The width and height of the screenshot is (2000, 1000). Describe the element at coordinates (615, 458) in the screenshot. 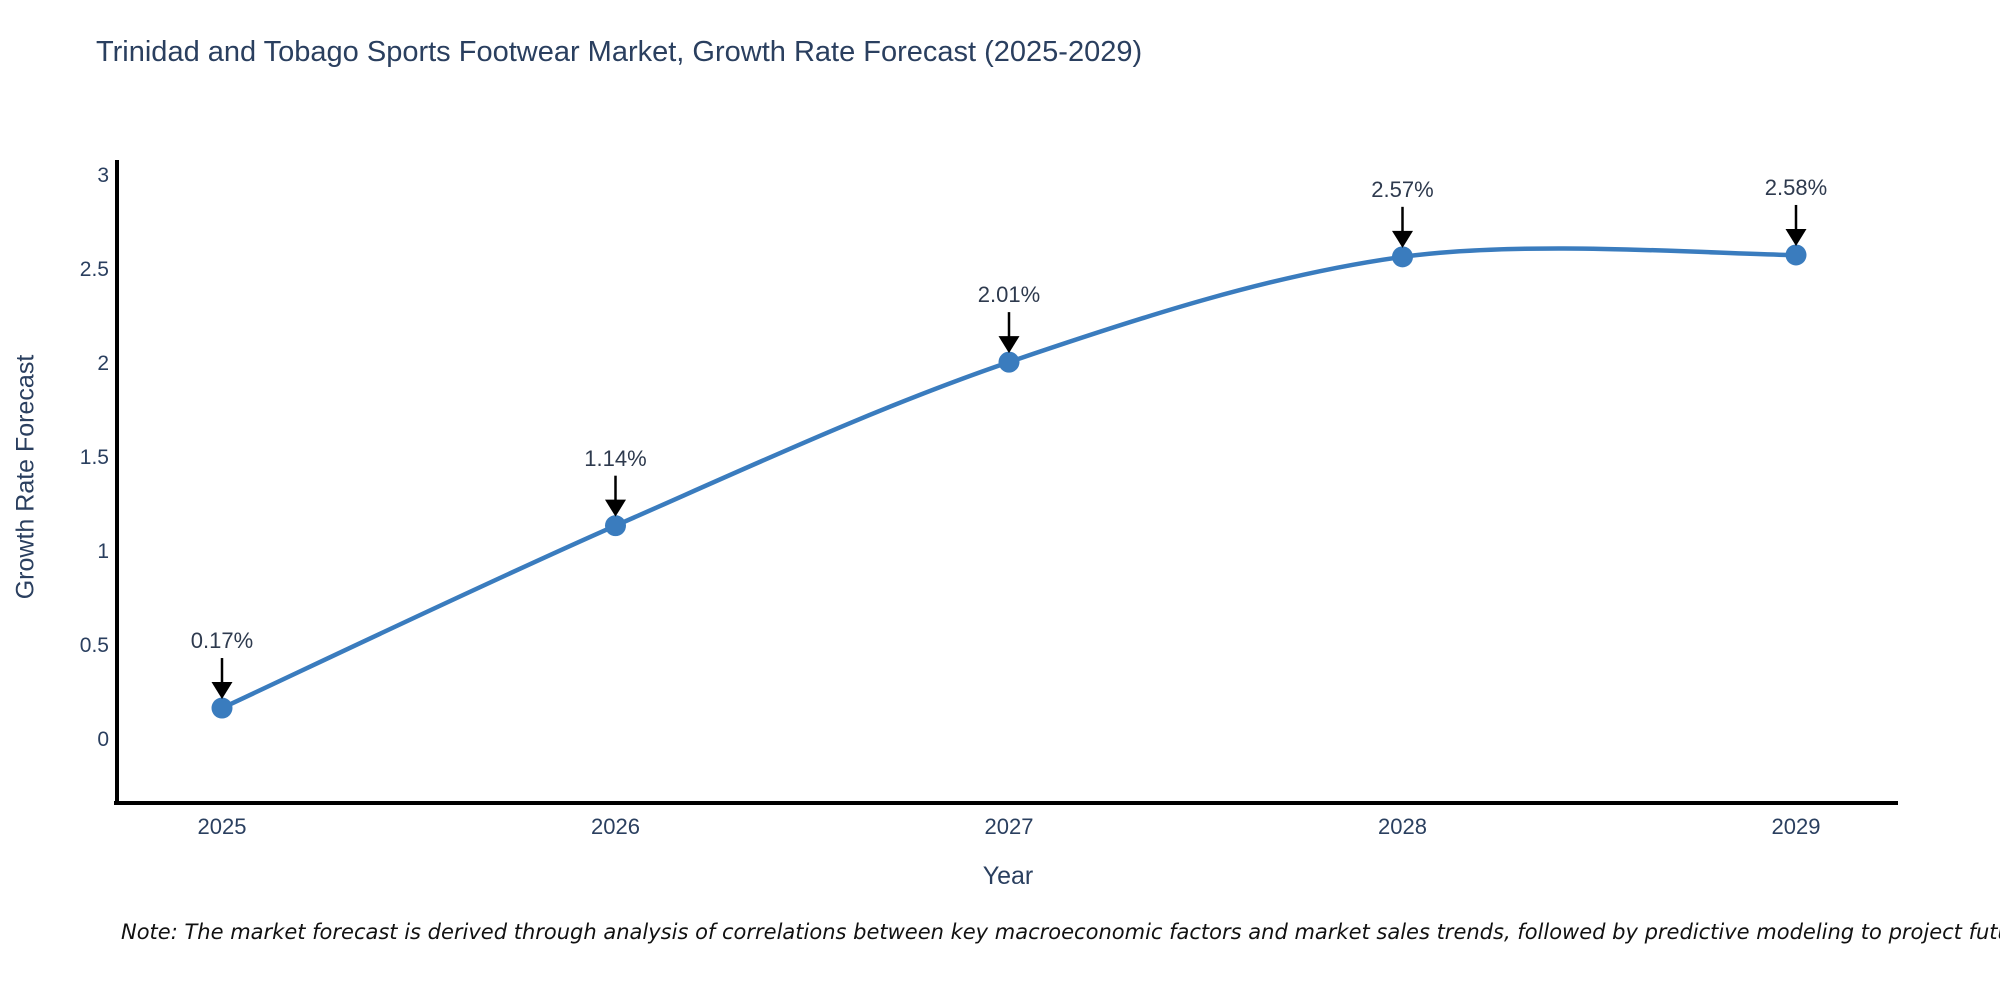

I see `point-annotation: 1.14%` at that location.